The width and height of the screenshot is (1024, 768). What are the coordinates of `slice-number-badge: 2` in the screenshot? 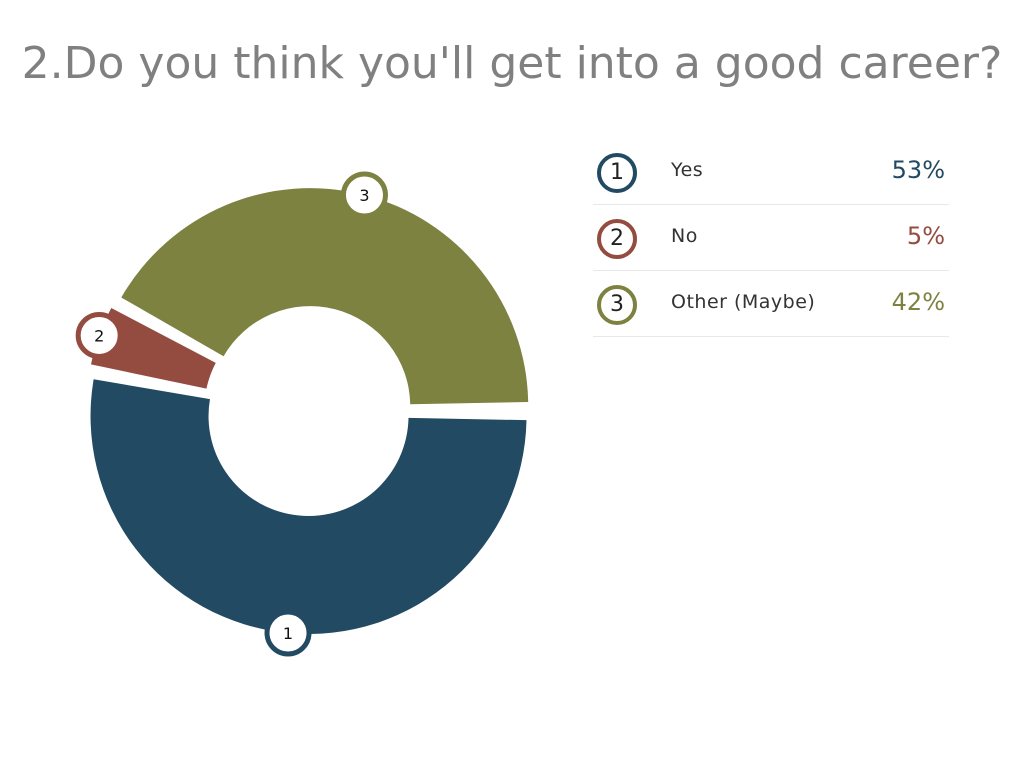 It's located at (99, 335).